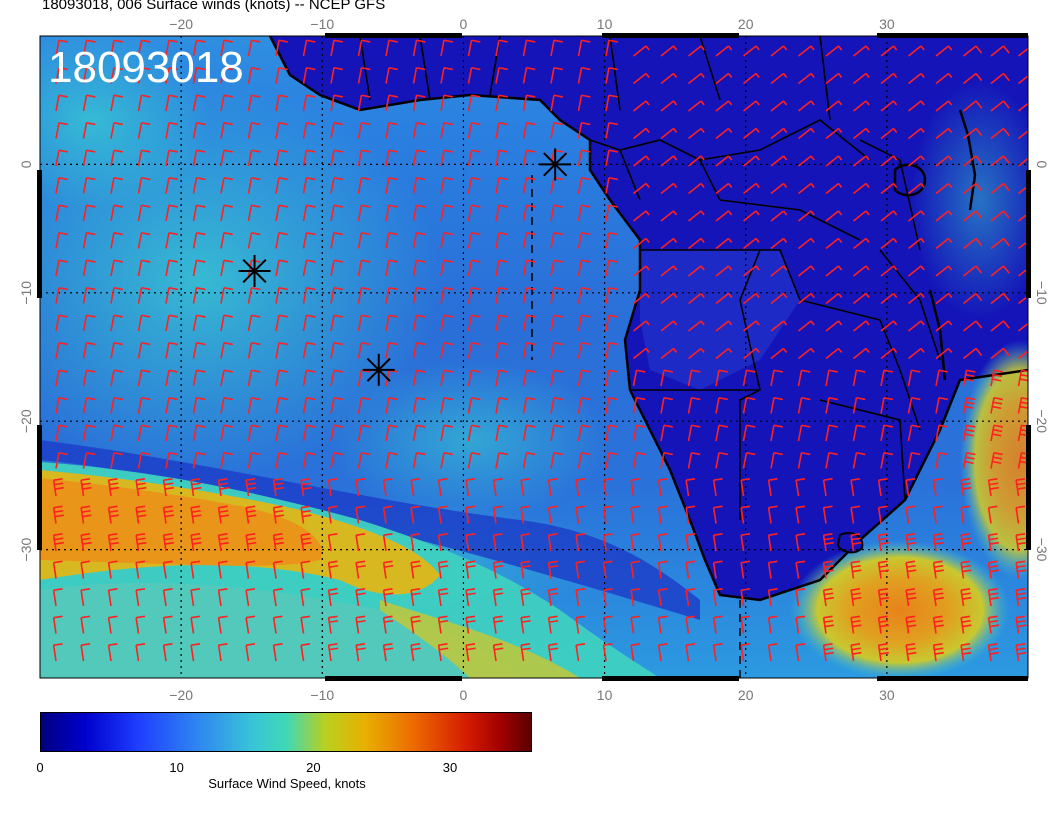  Describe the element at coordinates (254, 270) in the screenshot. I see `storm-marker-icon` at that location.